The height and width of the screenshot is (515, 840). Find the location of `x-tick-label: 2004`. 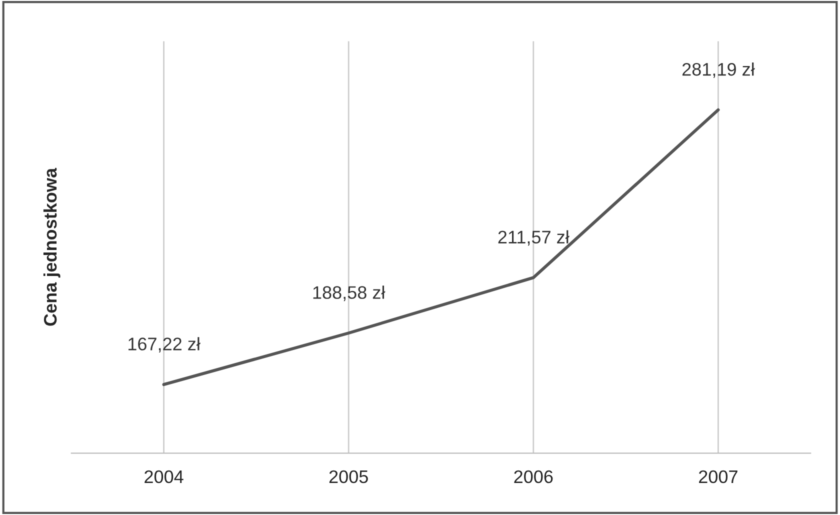

x-tick-label: 2004 is located at coordinates (164, 477).